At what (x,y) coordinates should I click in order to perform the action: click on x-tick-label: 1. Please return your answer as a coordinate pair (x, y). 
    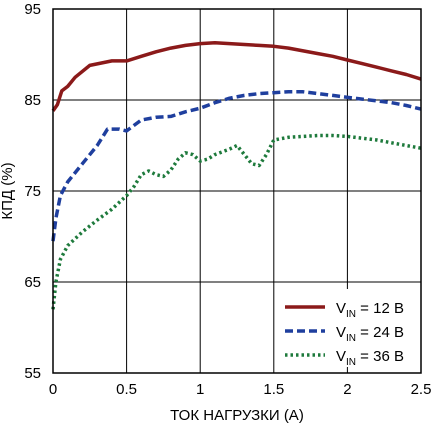
    Looking at the image, I should click on (200, 389).